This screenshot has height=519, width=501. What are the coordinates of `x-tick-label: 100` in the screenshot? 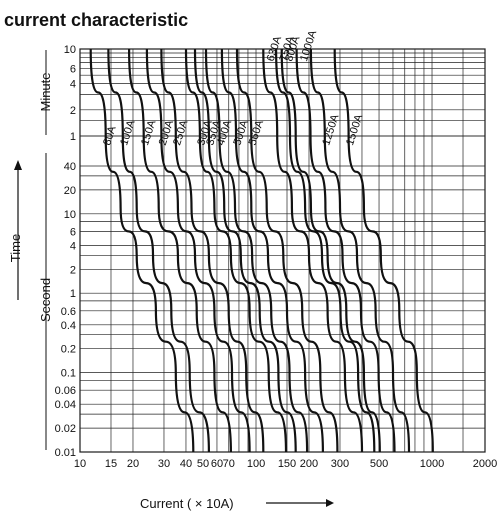 It's located at (256, 464).